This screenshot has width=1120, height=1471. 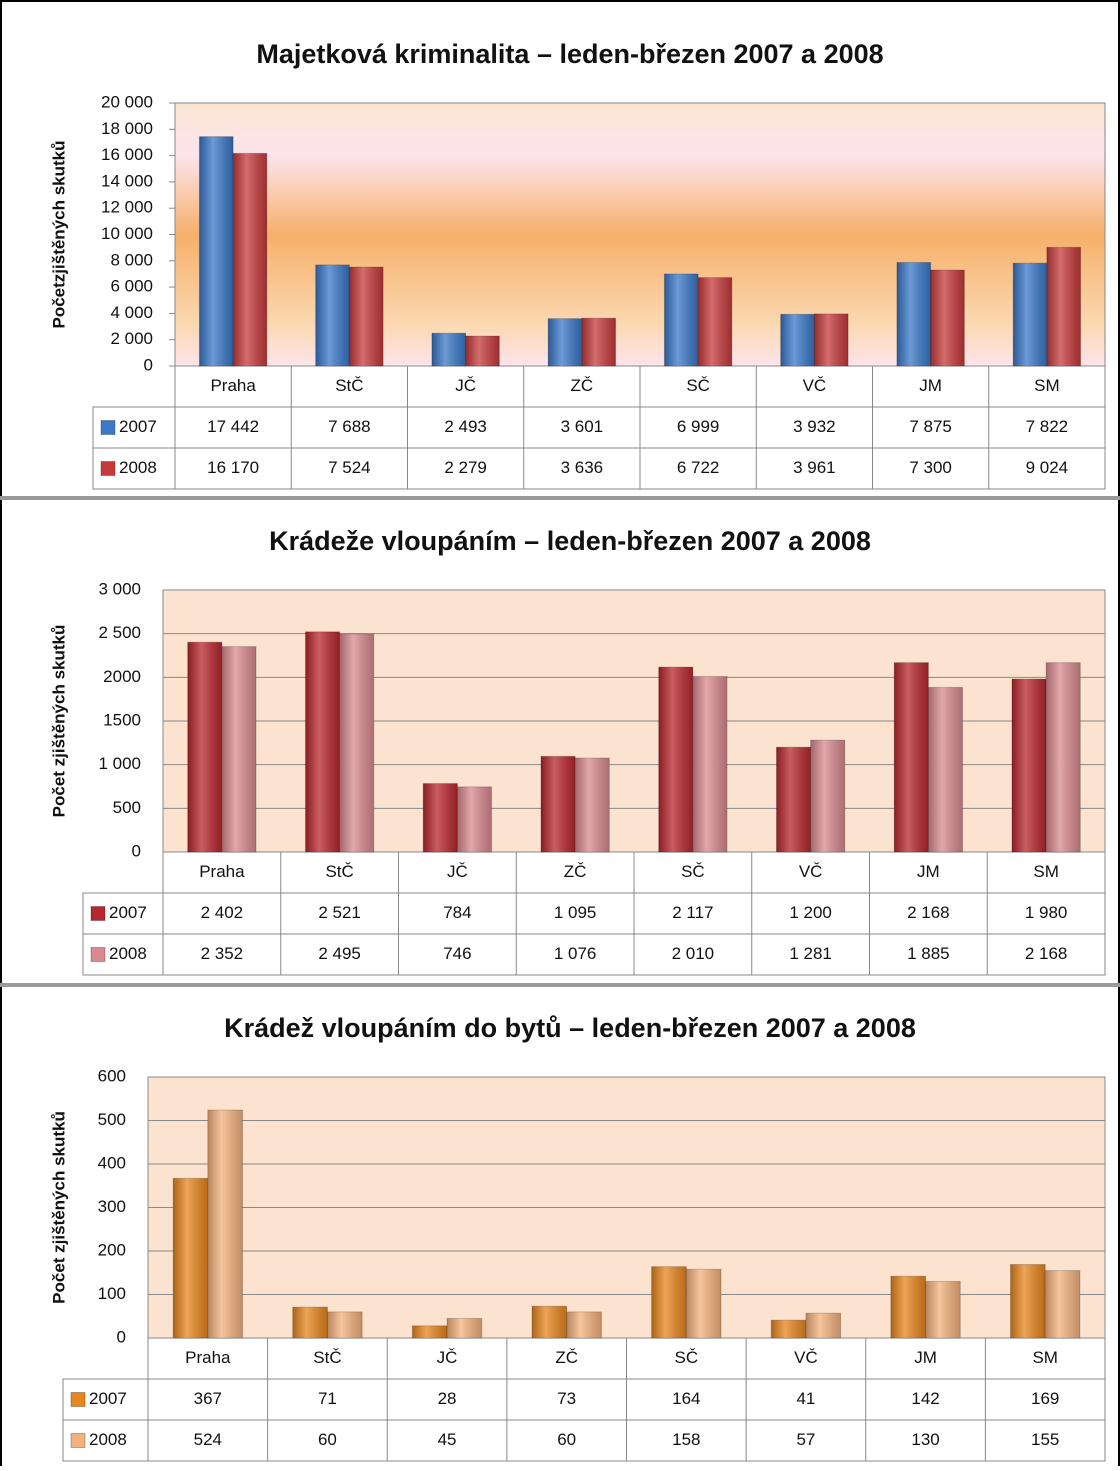 I want to click on table-value: 17 442, so click(x=233, y=426).